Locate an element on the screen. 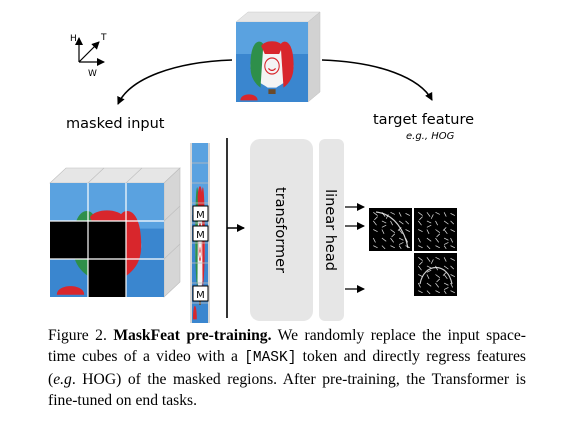 The height and width of the screenshot is (439, 573). caption-mask-token: [MASK] is located at coordinates (270, 358).